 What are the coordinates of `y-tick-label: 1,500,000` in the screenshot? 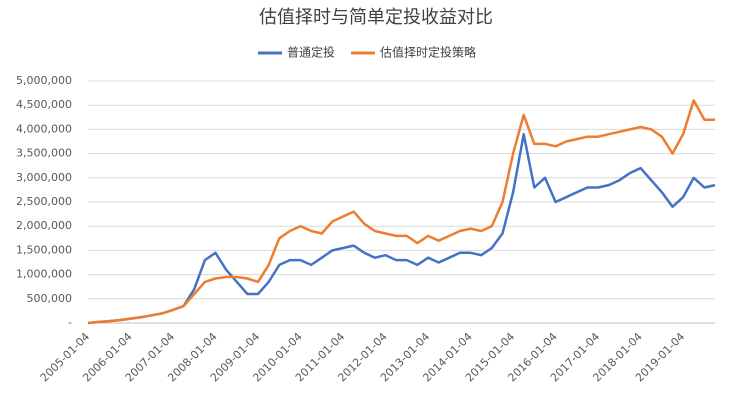 It's located at (44, 249).